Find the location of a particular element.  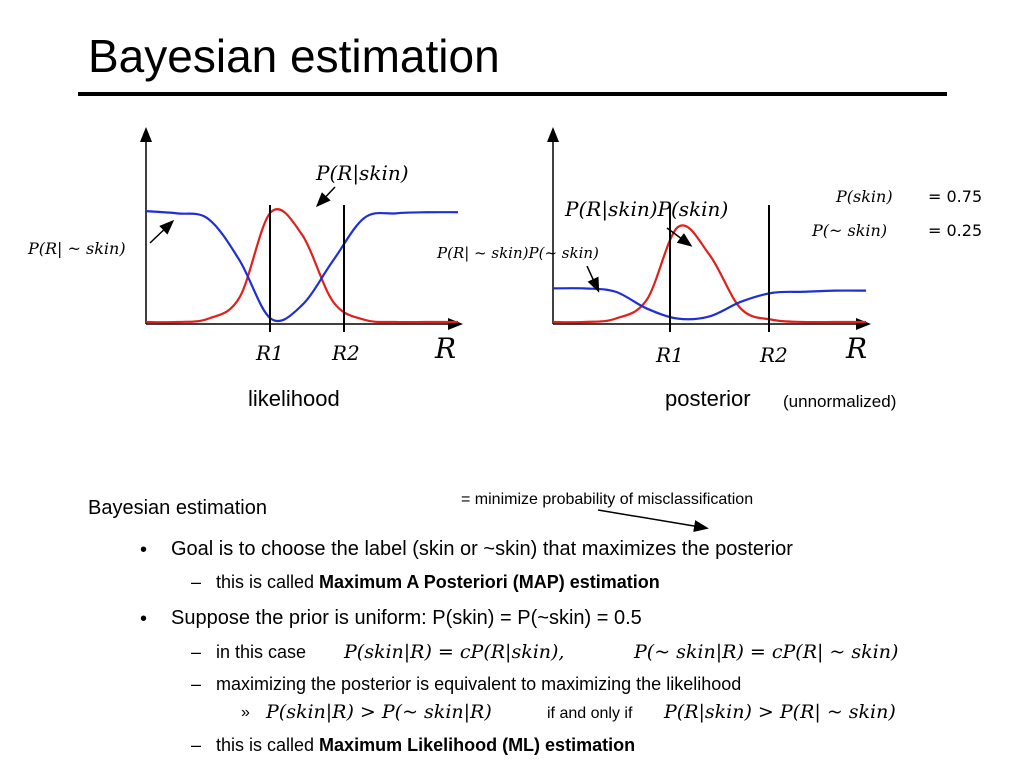

right-caption-main: posterior is located at coordinates (708, 398).